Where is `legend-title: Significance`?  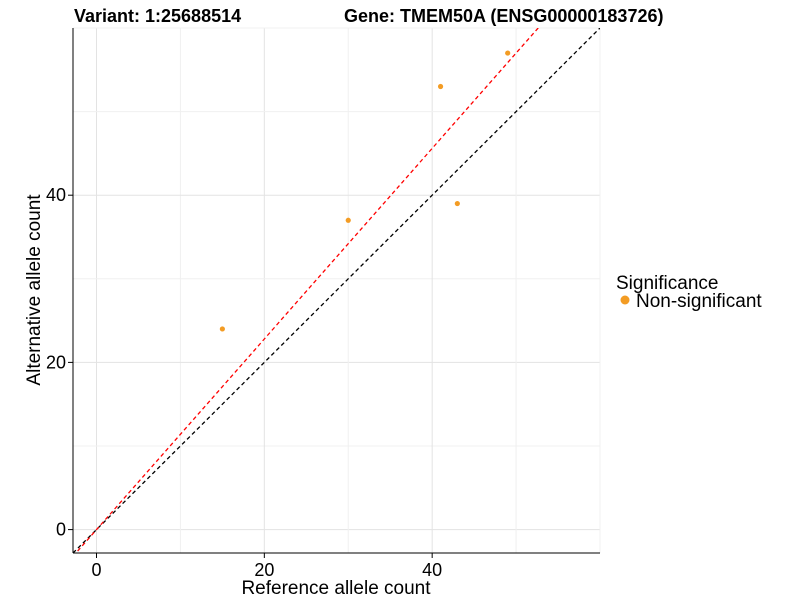
legend-title: Significance is located at coordinates (667, 283).